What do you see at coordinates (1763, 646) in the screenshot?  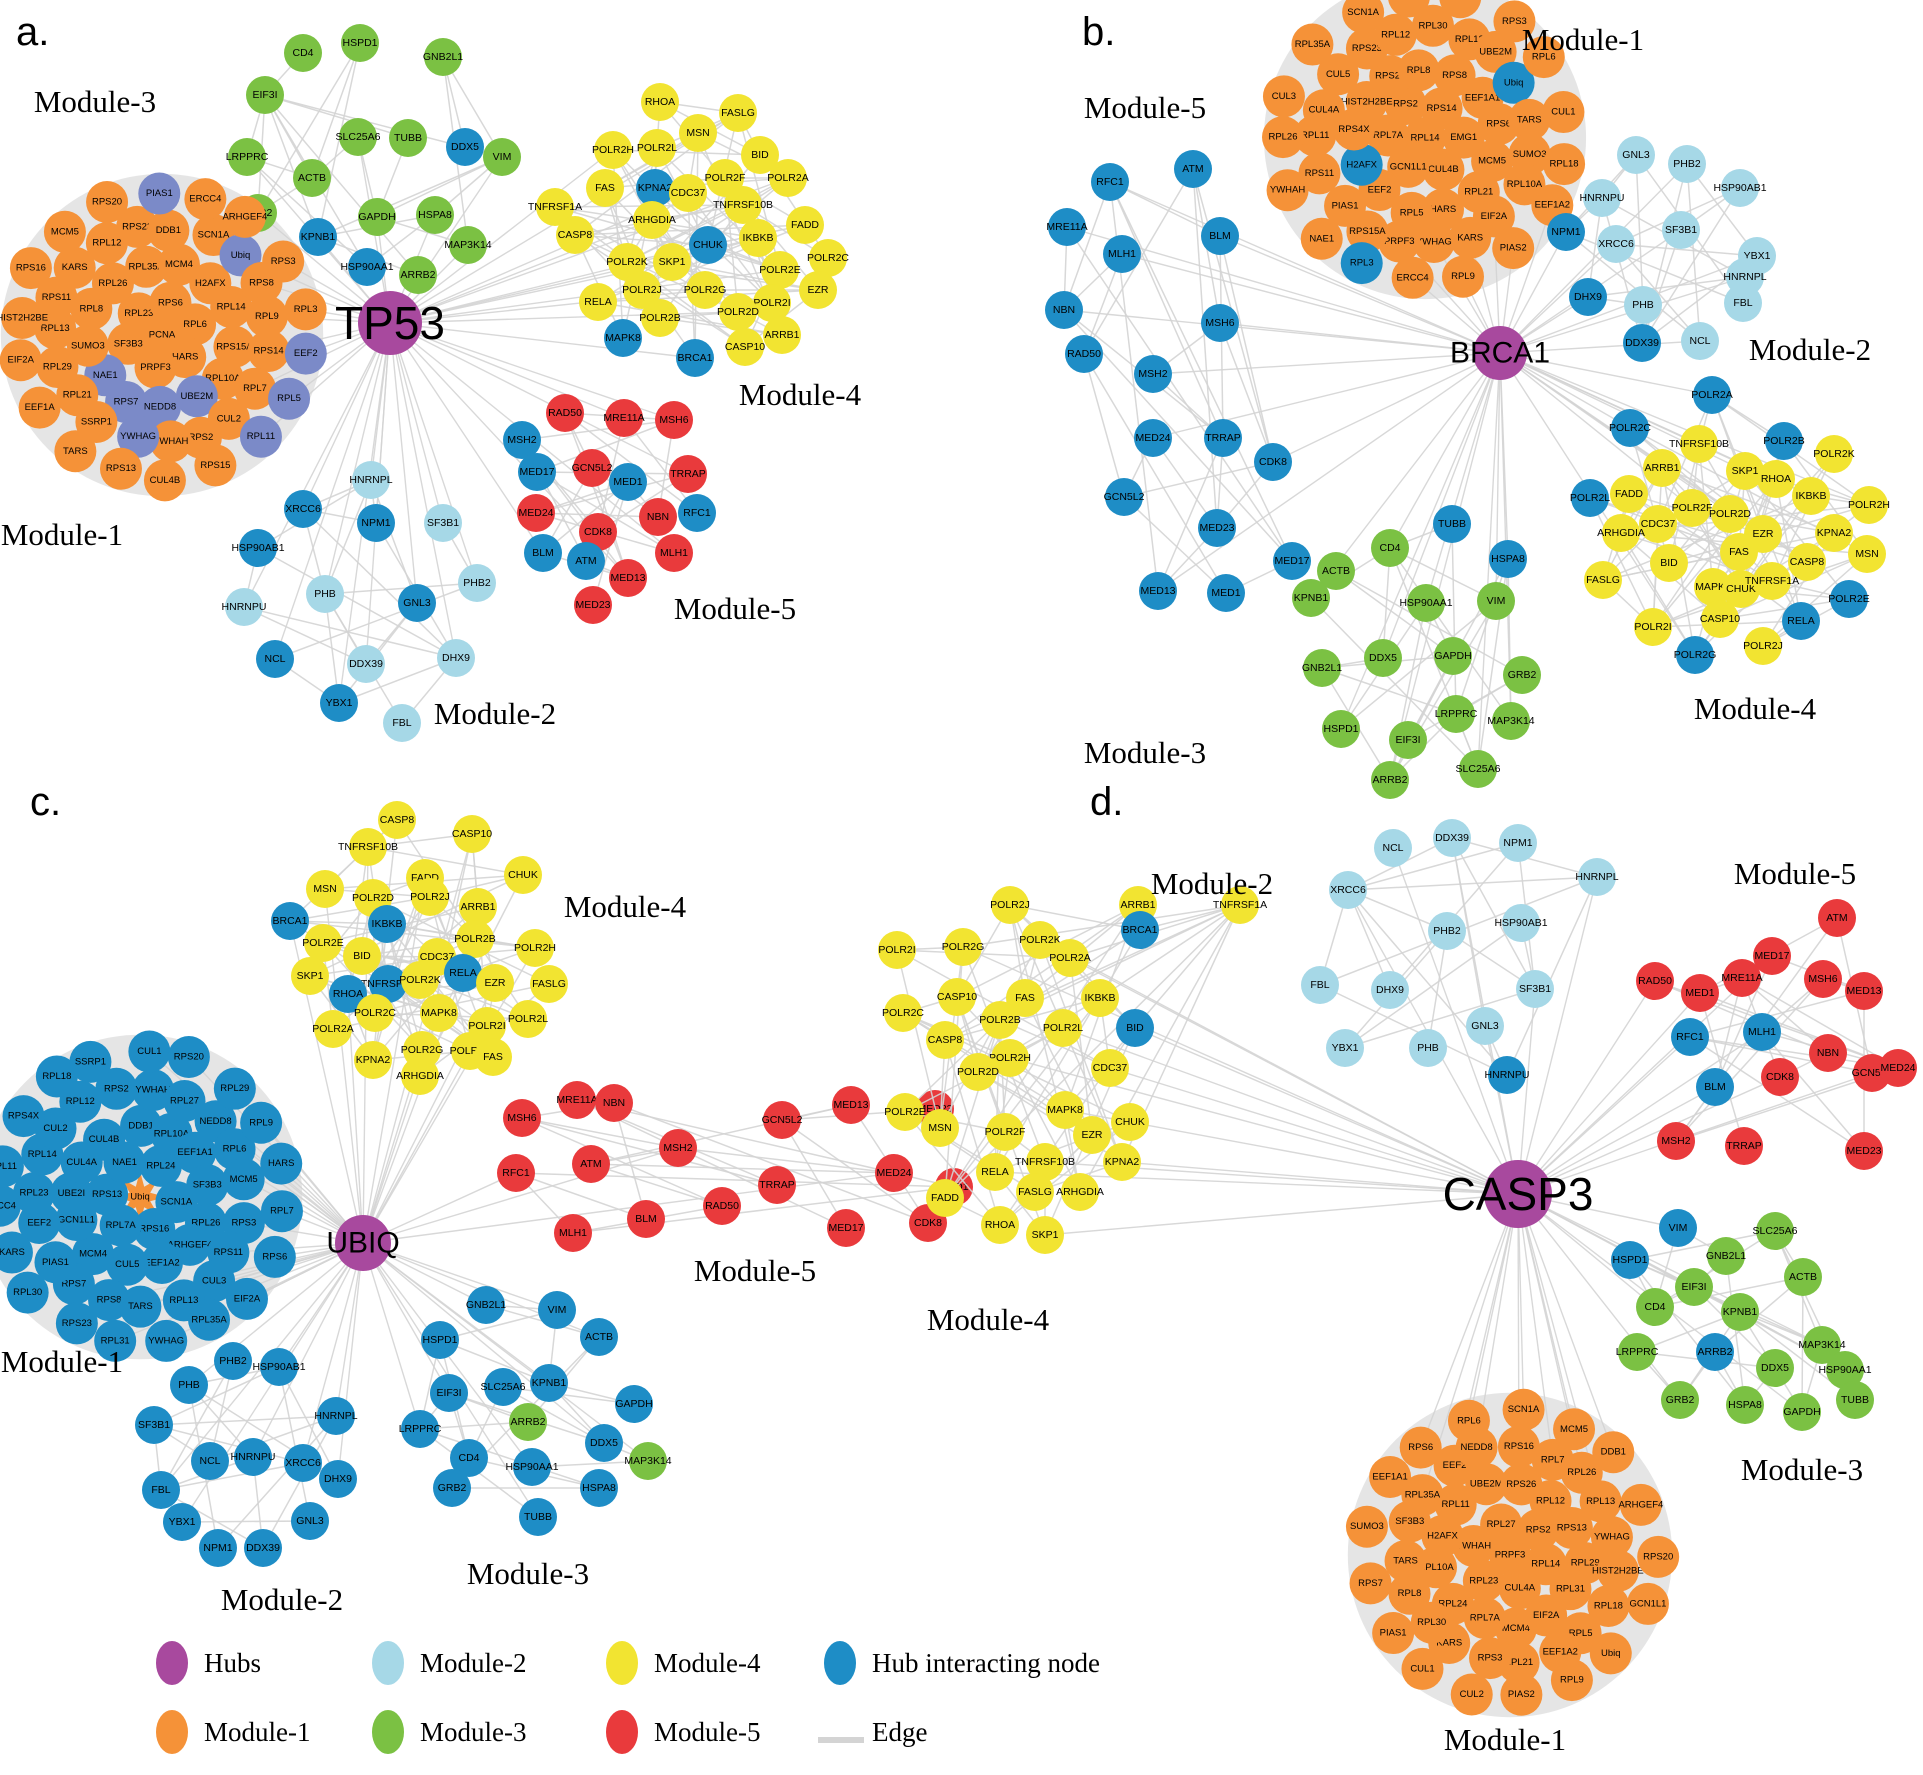 I see `node-POLR2J: POLR2J` at bounding box center [1763, 646].